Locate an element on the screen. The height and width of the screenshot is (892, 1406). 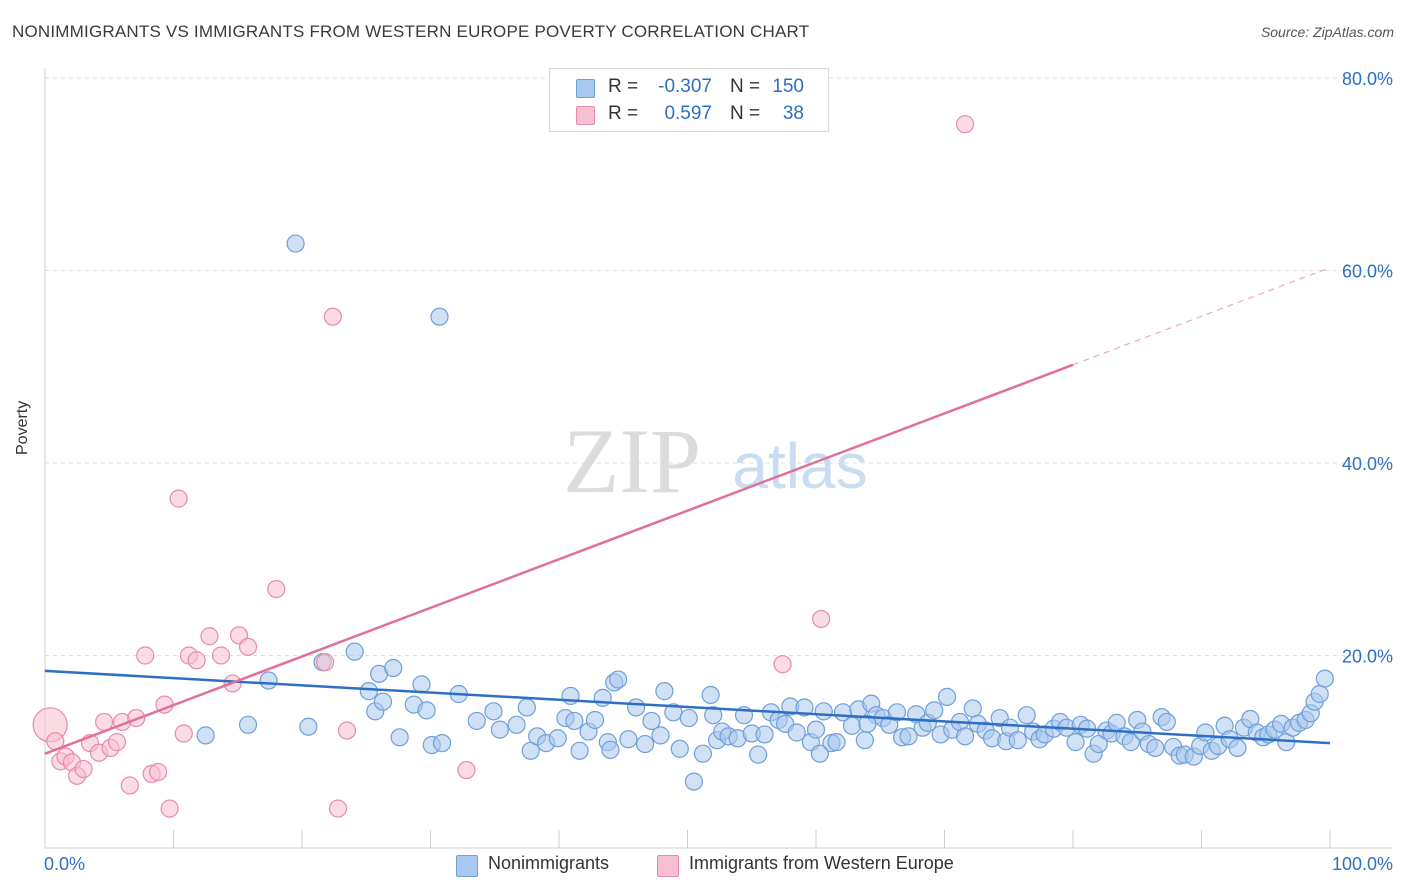
stat-row-immigrants: R = 0.597 N = 38 is located at coordinates (689, 114).